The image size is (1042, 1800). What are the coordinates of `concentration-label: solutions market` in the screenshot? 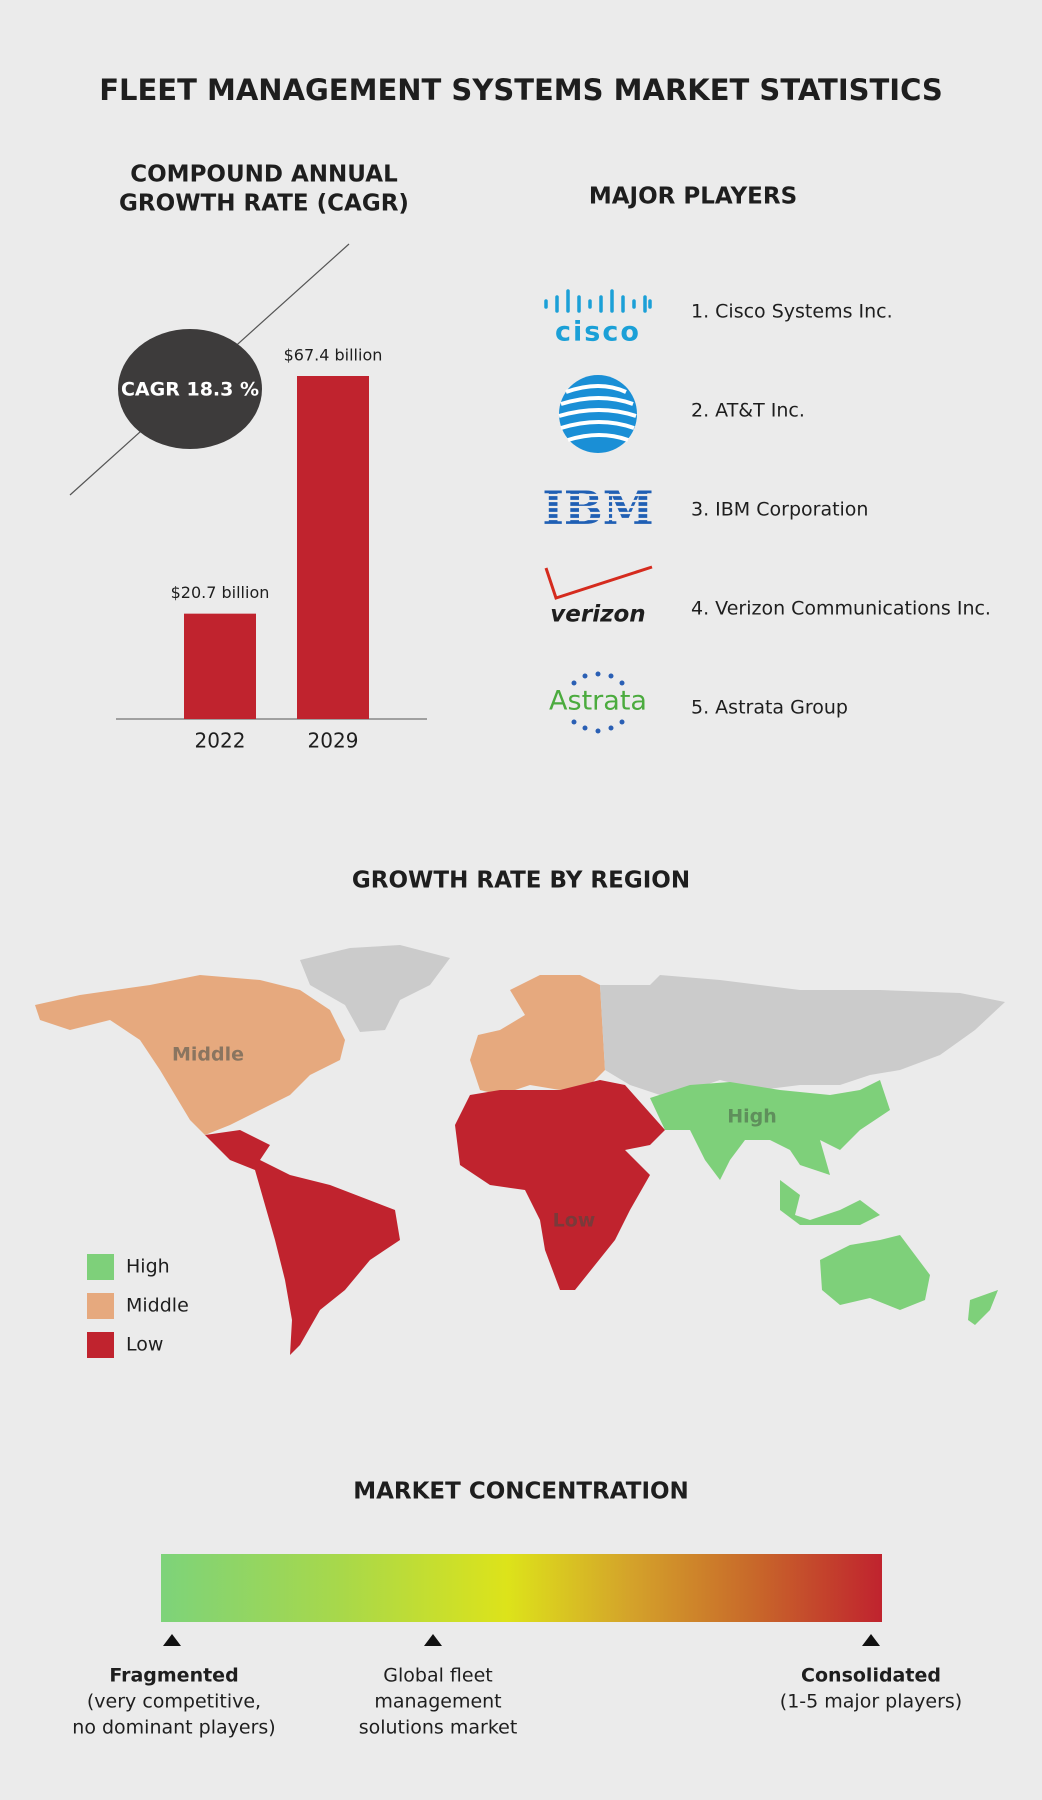 It's located at (438, 1728).